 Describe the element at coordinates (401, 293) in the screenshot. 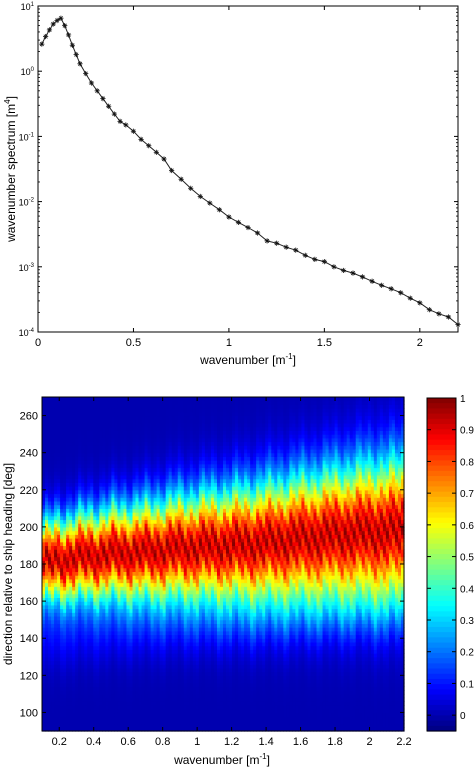

I see `spectrum-data-point` at that location.